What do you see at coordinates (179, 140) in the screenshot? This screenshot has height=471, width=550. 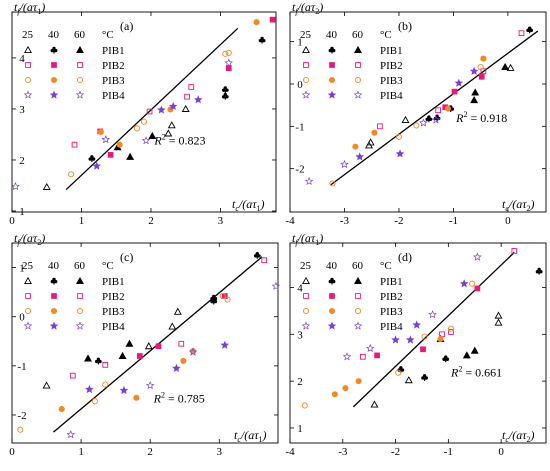 I see `r-squared-annotation: R2 = 0.823` at bounding box center [179, 140].